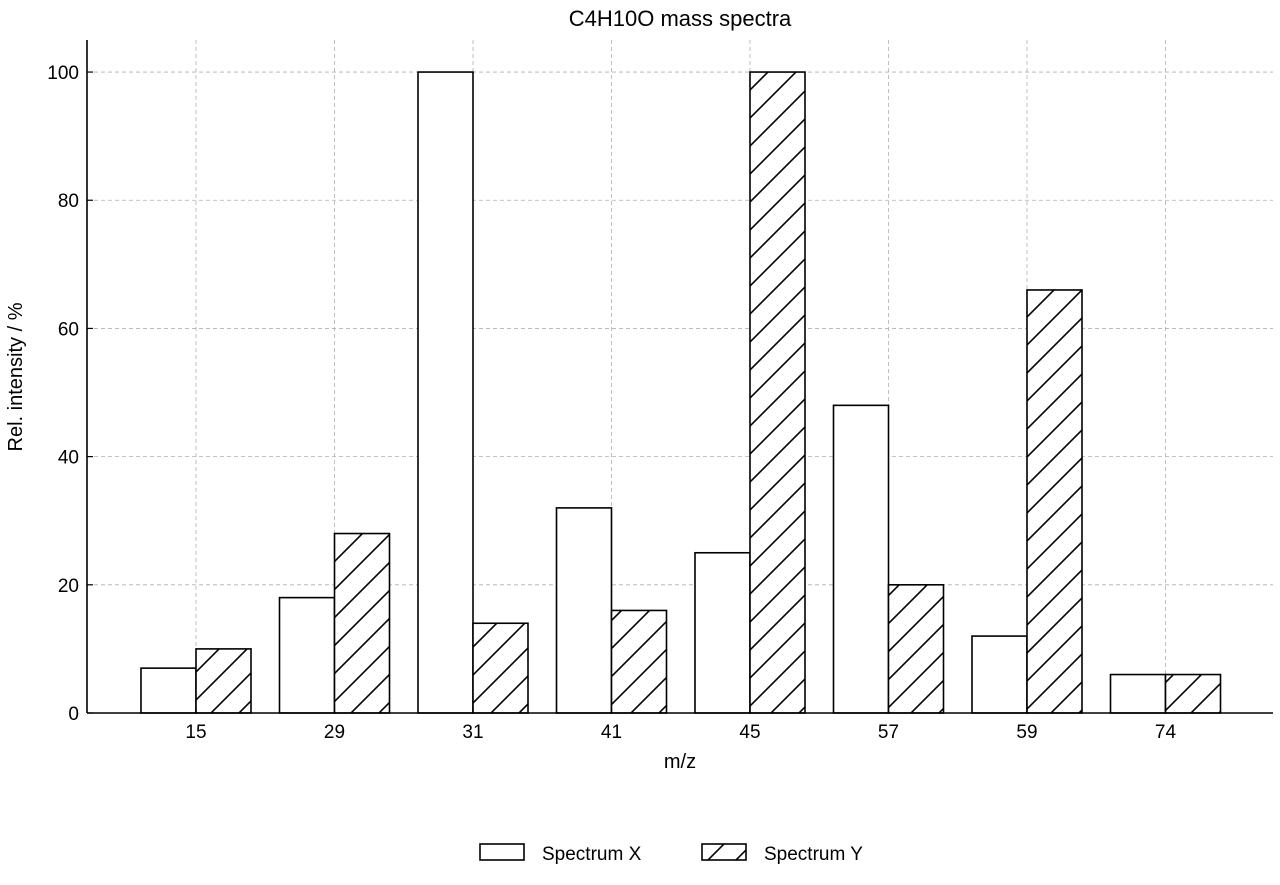  Describe the element at coordinates (334, 732) in the screenshot. I see `x-tick-label: 29` at that location.